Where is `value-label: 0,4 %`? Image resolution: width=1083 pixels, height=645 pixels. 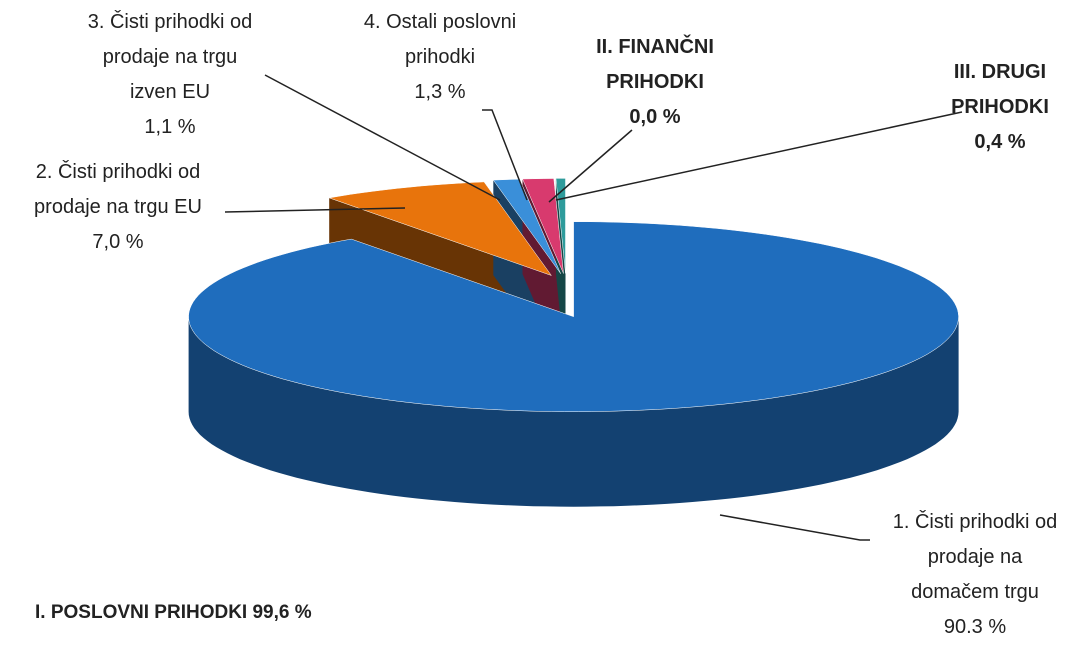
value-label: 0,4 % is located at coordinates (1000, 142).